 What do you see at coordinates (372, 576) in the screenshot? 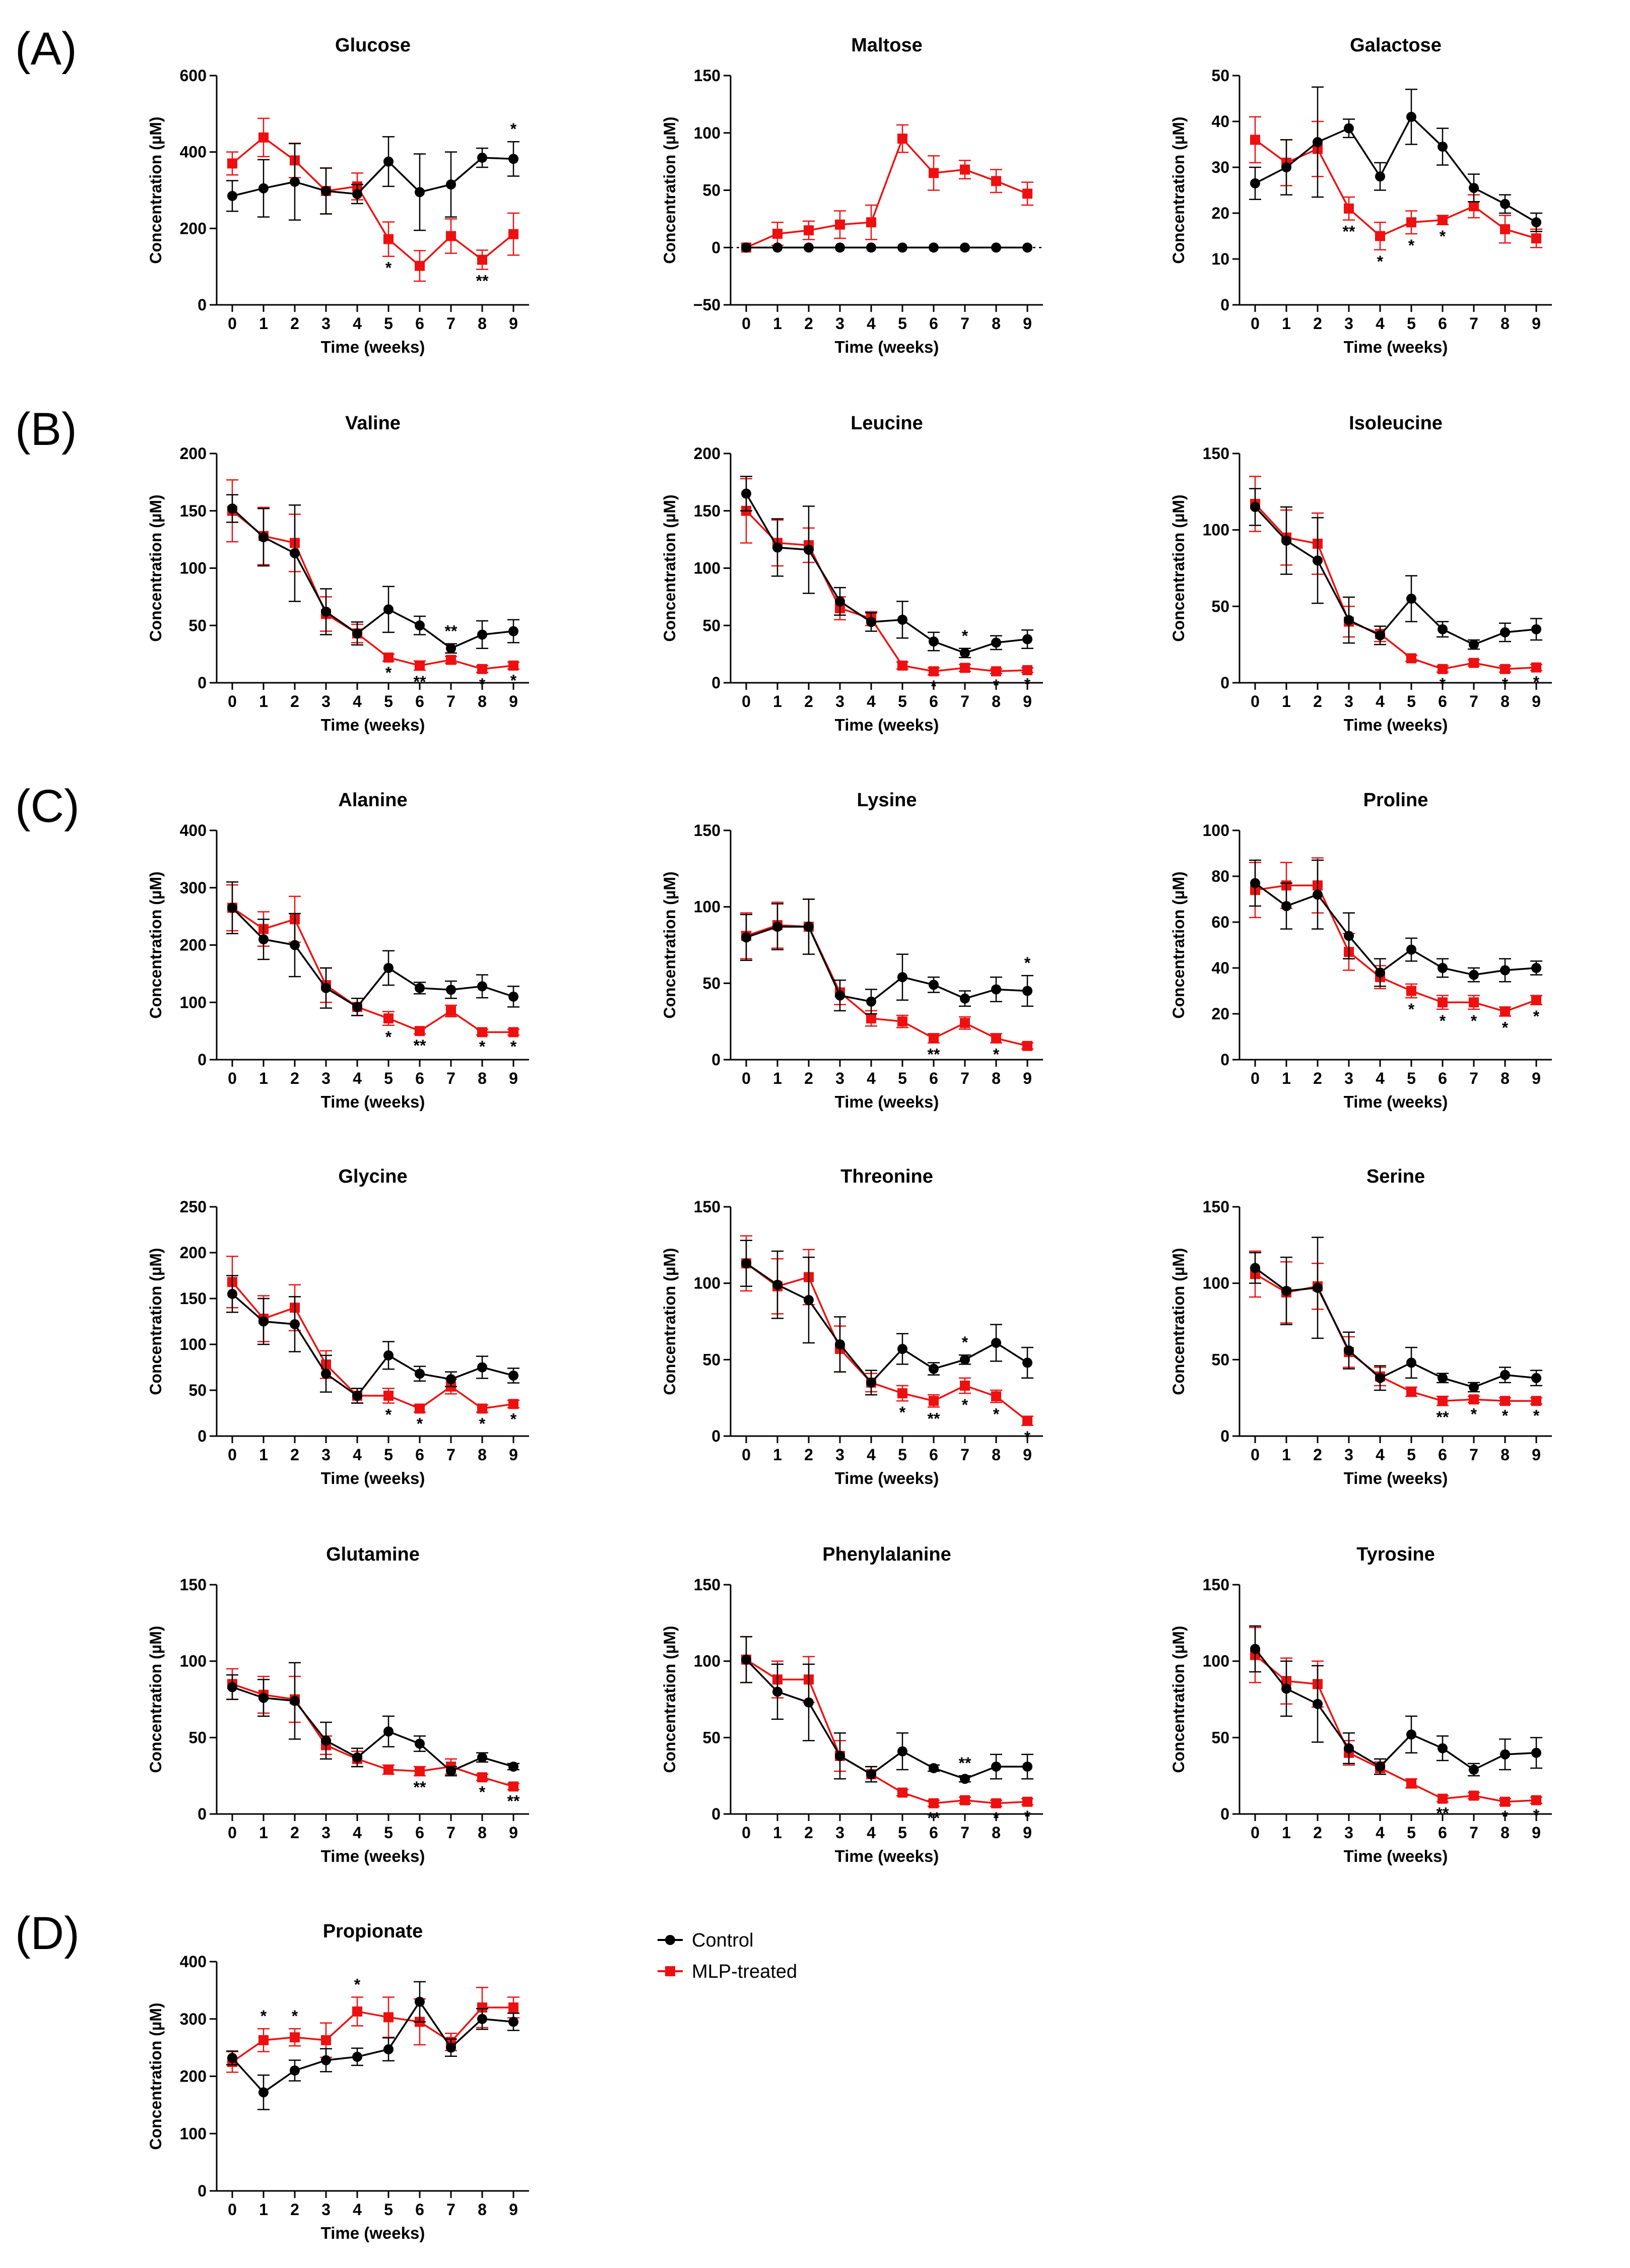
I see `series-treated` at bounding box center [372, 576].